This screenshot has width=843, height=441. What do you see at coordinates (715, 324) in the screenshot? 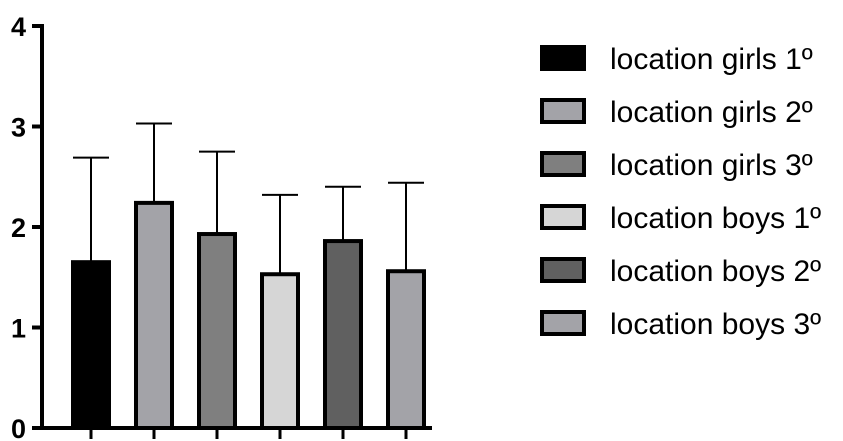
I see `legend-label: location boys 3º` at bounding box center [715, 324].